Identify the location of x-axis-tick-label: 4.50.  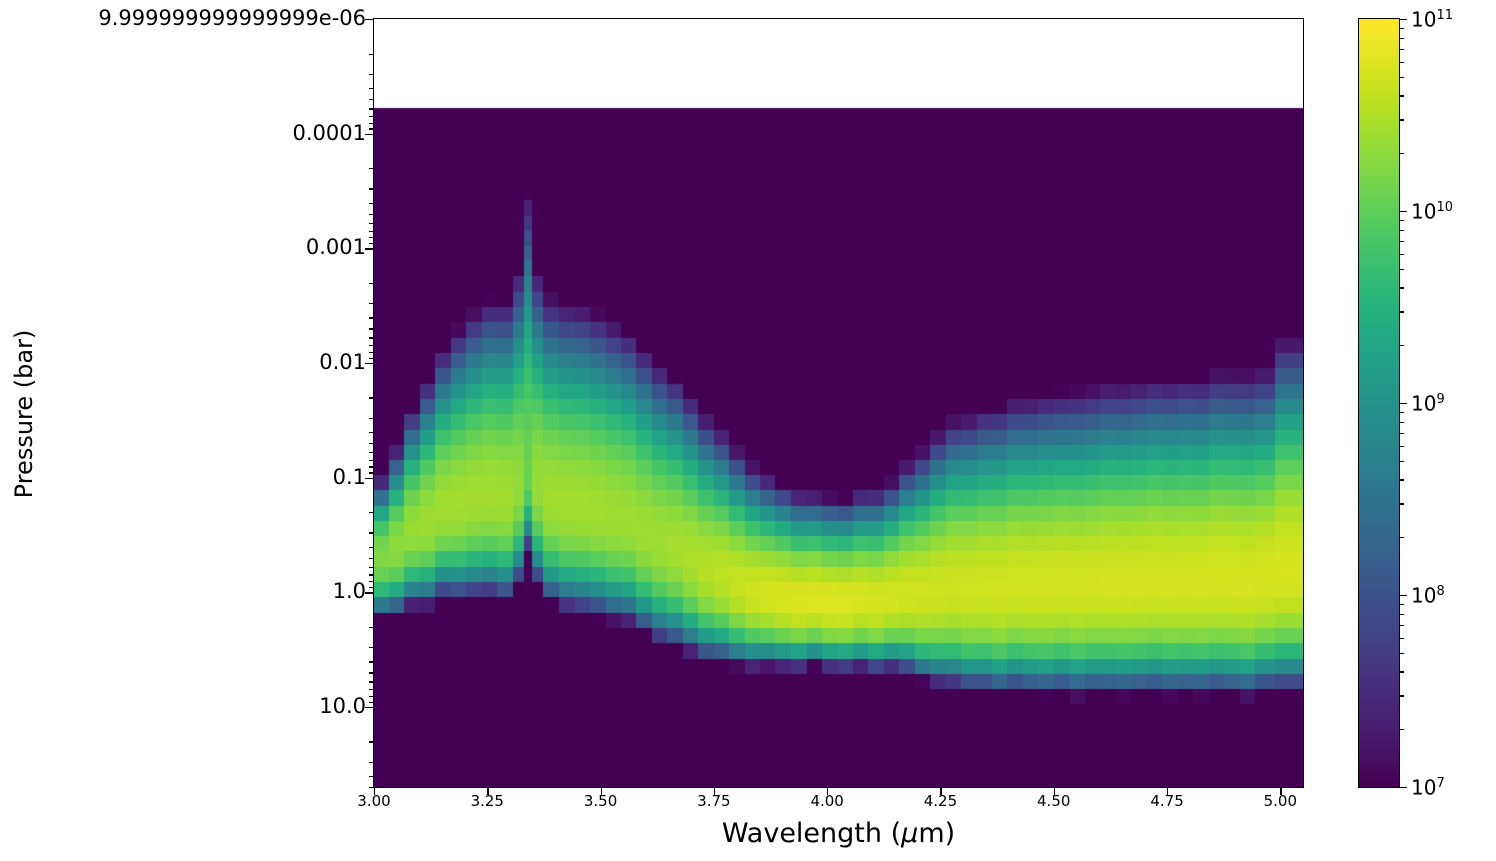
(1054, 801).